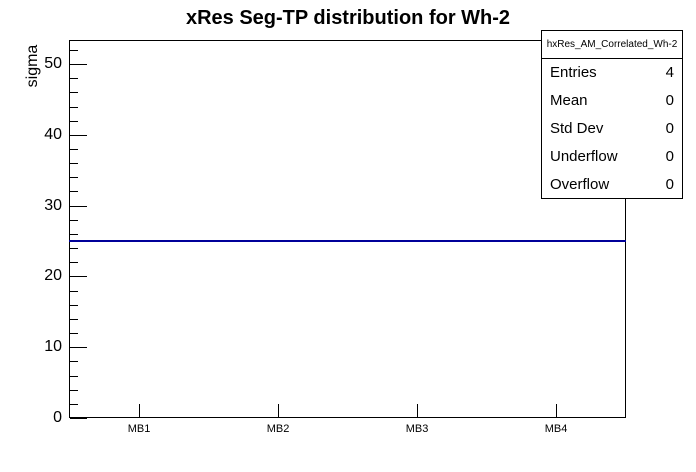  What do you see at coordinates (53, 134) in the screenshot?
I see `y-tick-label: 40` at bounding box center [53, 134].